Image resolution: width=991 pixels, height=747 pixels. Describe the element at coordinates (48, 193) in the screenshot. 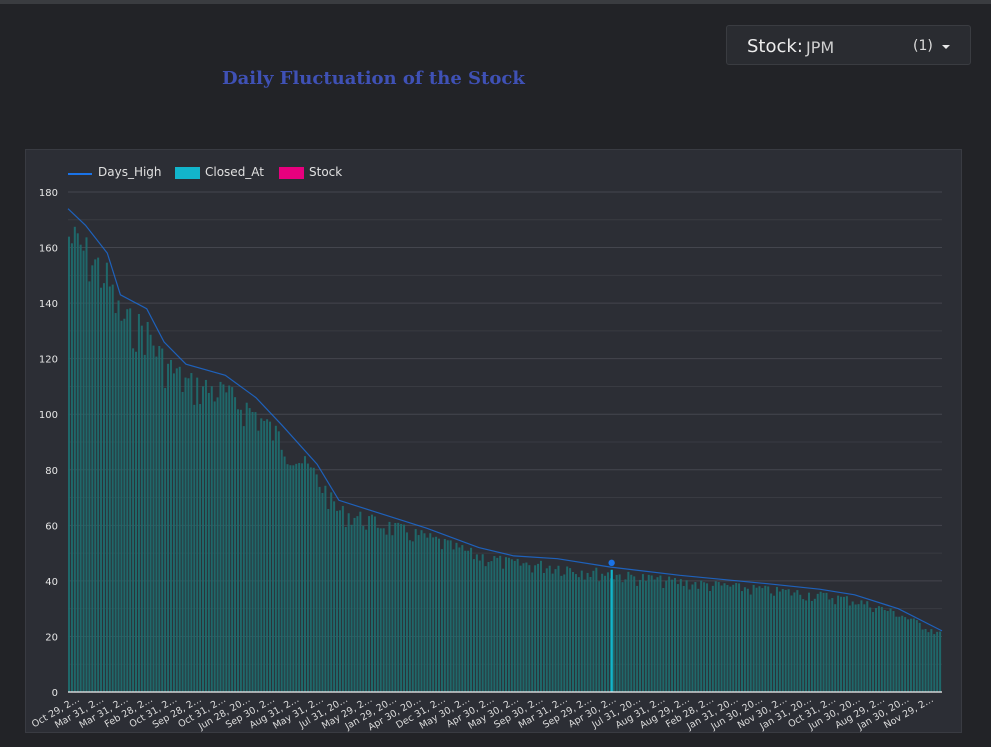

I see `y-tick-label: 180` at that location.